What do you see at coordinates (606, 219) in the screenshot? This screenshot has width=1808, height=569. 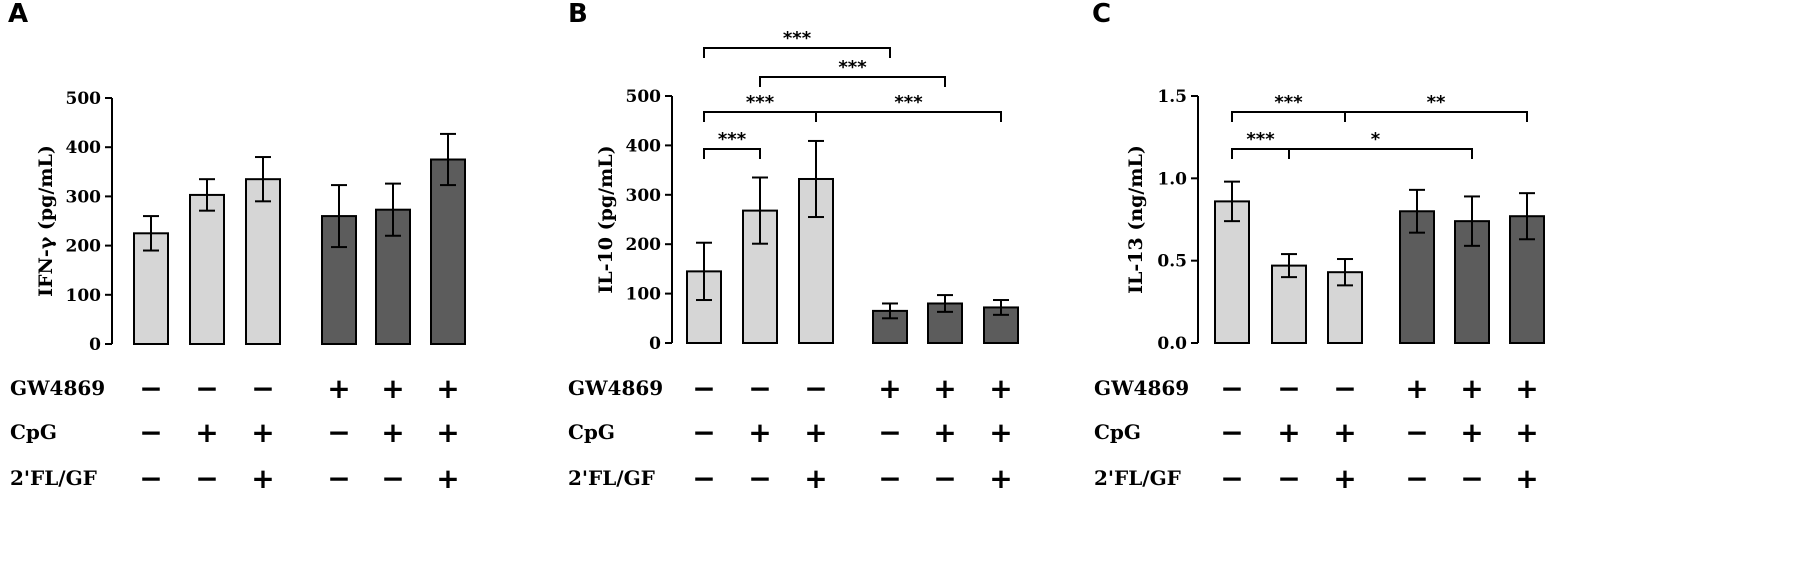 I see `y-axis-label: IL-10 (pg/mL)` at bounding box center [606, 219].